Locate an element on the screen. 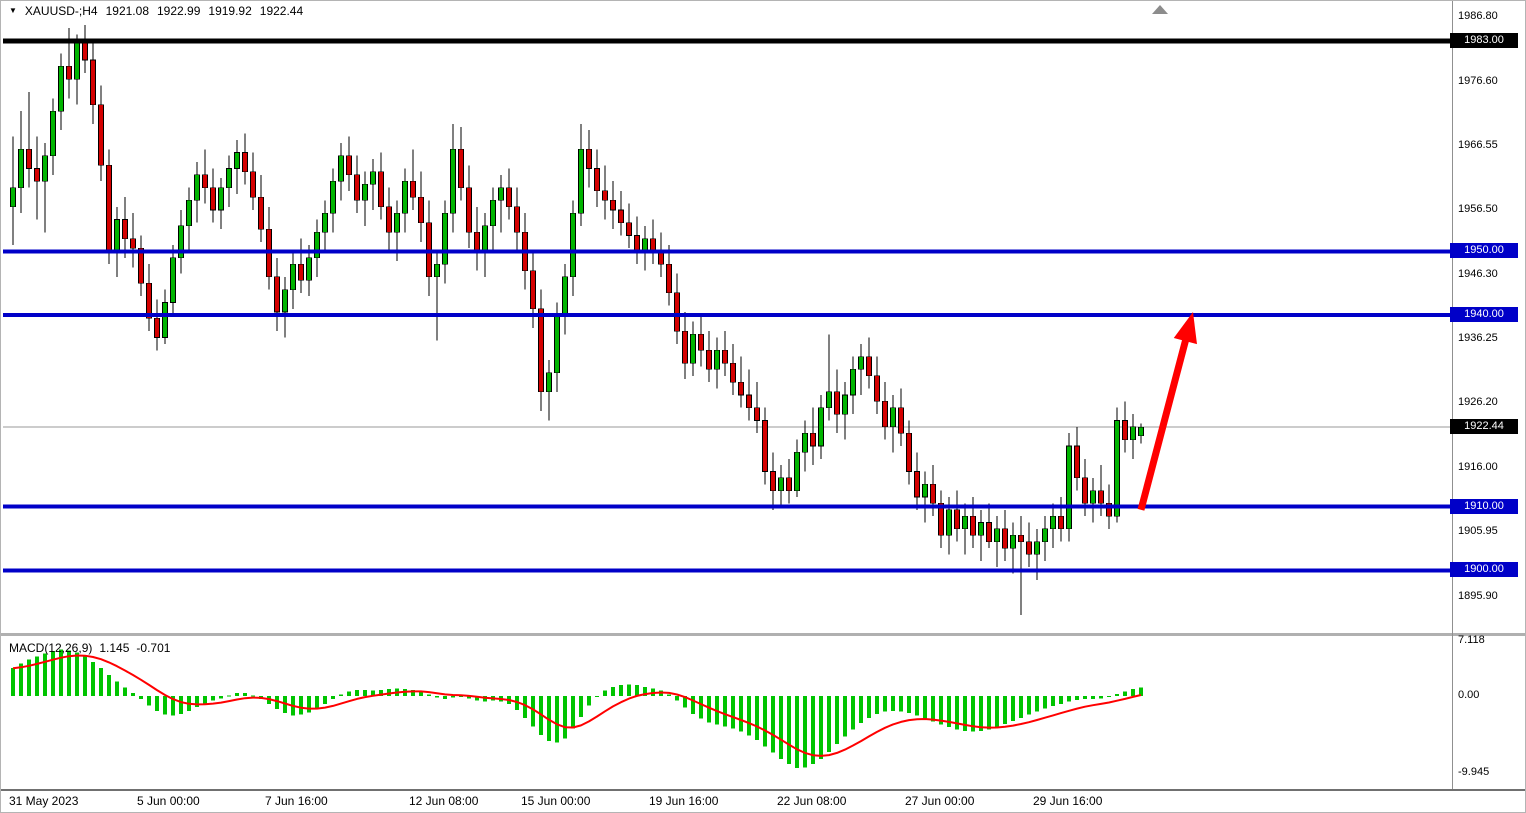  arrow-head is located at coordinates (1185, 328).